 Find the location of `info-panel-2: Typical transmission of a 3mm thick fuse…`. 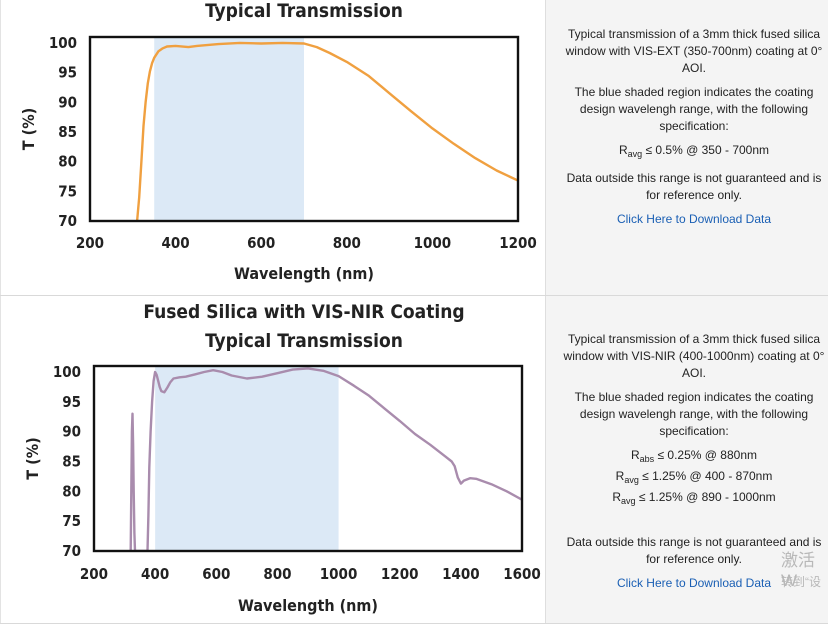

info-panel-2: Typical transmission of a 3mm thick fuse… is located at coordinates (694, 465).